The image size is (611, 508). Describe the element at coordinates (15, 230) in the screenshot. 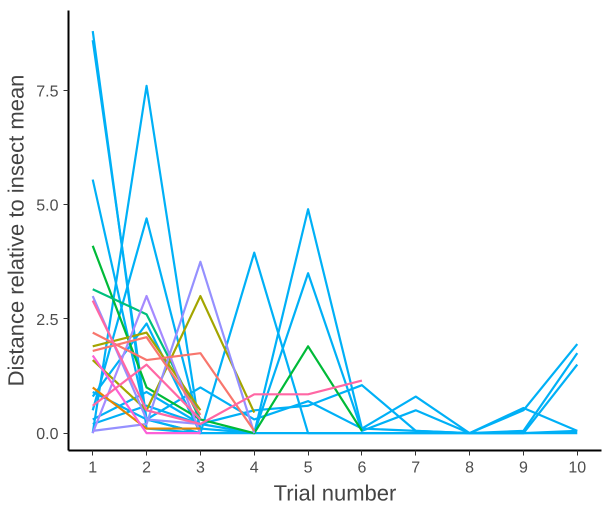

I see `y-axis-title: Distance relative to insect mean` at that location.